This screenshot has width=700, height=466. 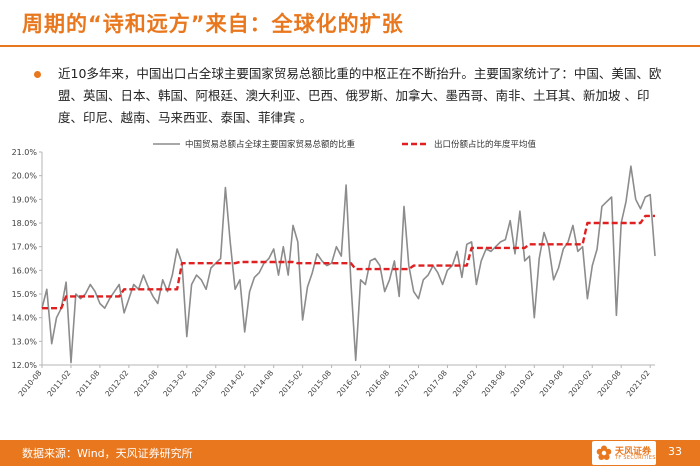 What do you see at coordinates (350, 46) in the screenshot?
I see `title-divider` at bounding box center [350, 46].